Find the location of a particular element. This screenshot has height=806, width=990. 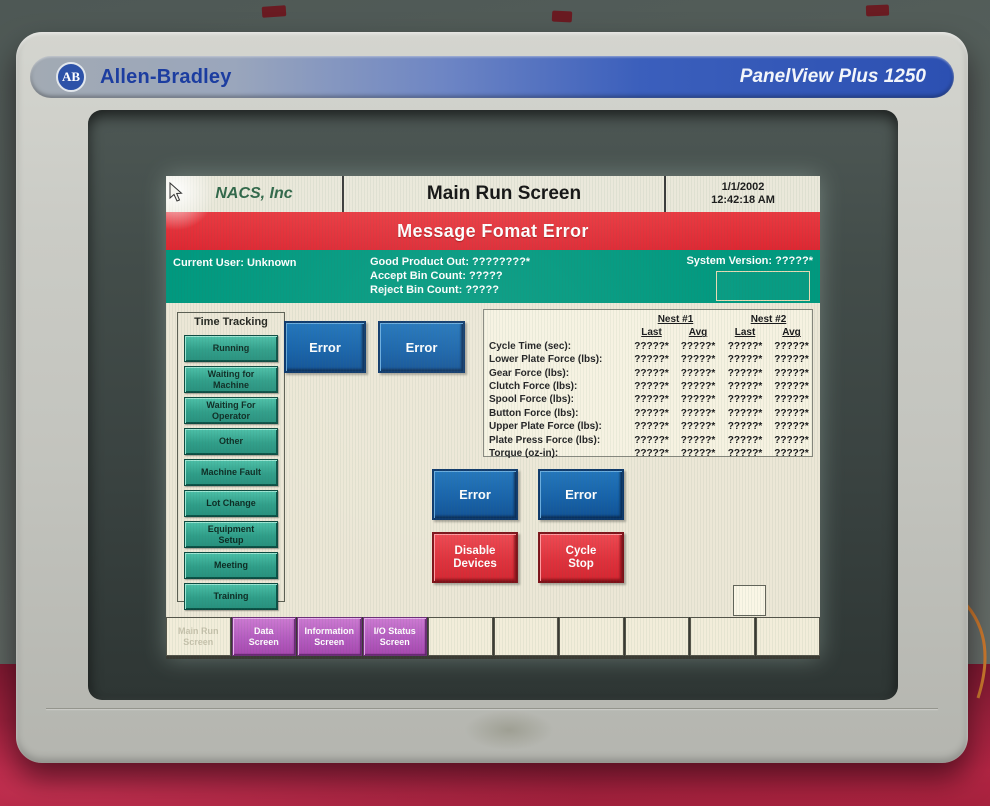

row-label: Cycle Time (sec): is located at coordinates (530, 346).